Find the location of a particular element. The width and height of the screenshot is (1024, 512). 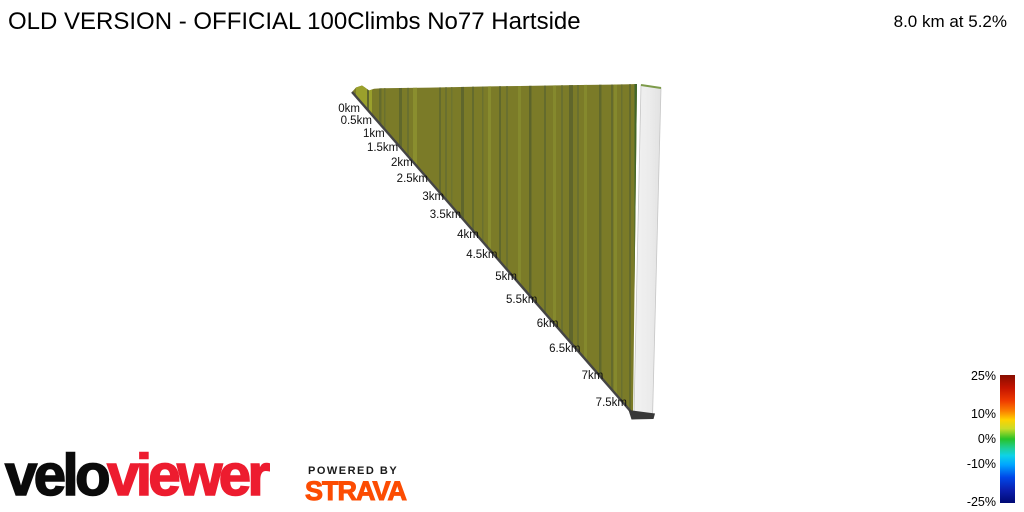

veloviewer-logo: veloviewer is located at coordinates (137, 476).